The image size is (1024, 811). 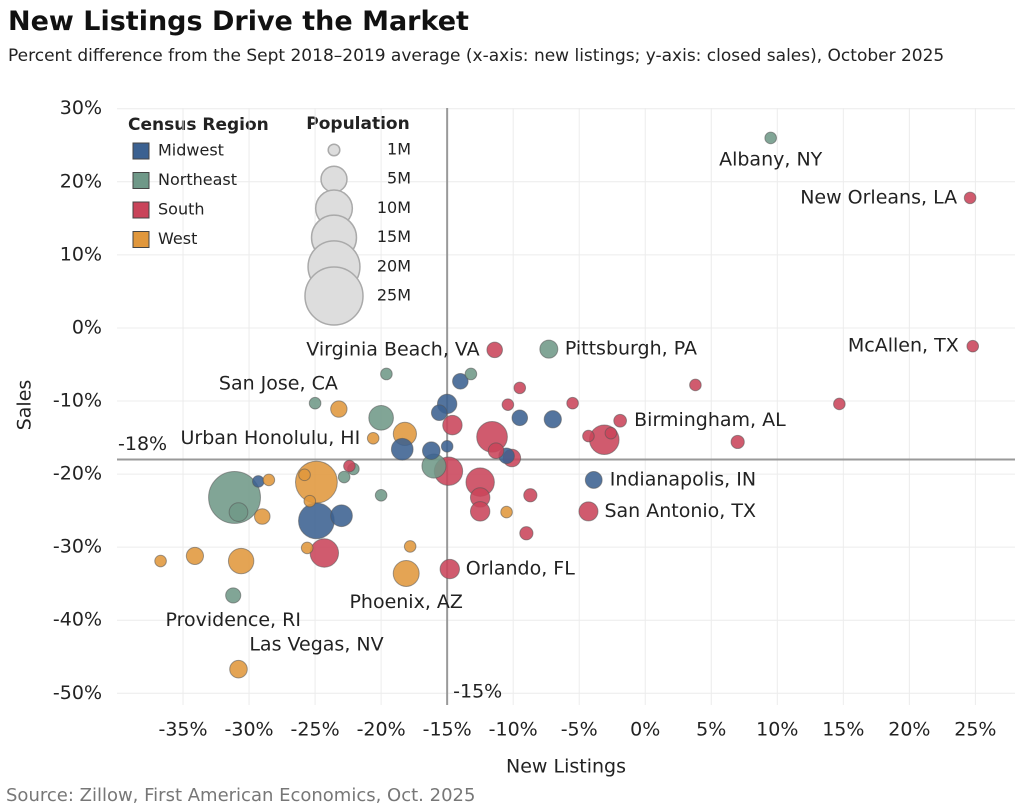 What do you see at coordinates (238, 21) in the screenshot?
I see `chart-title: New Listings Drive the Market` at bounding box center [238, 21].